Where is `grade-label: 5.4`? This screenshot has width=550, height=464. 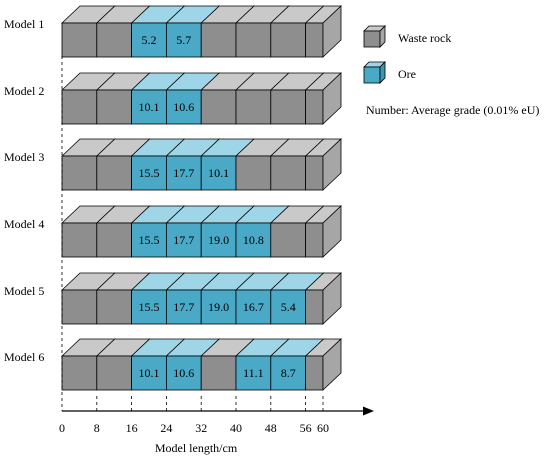
grade-label: 5.4 is located at coordinates (288, 307).